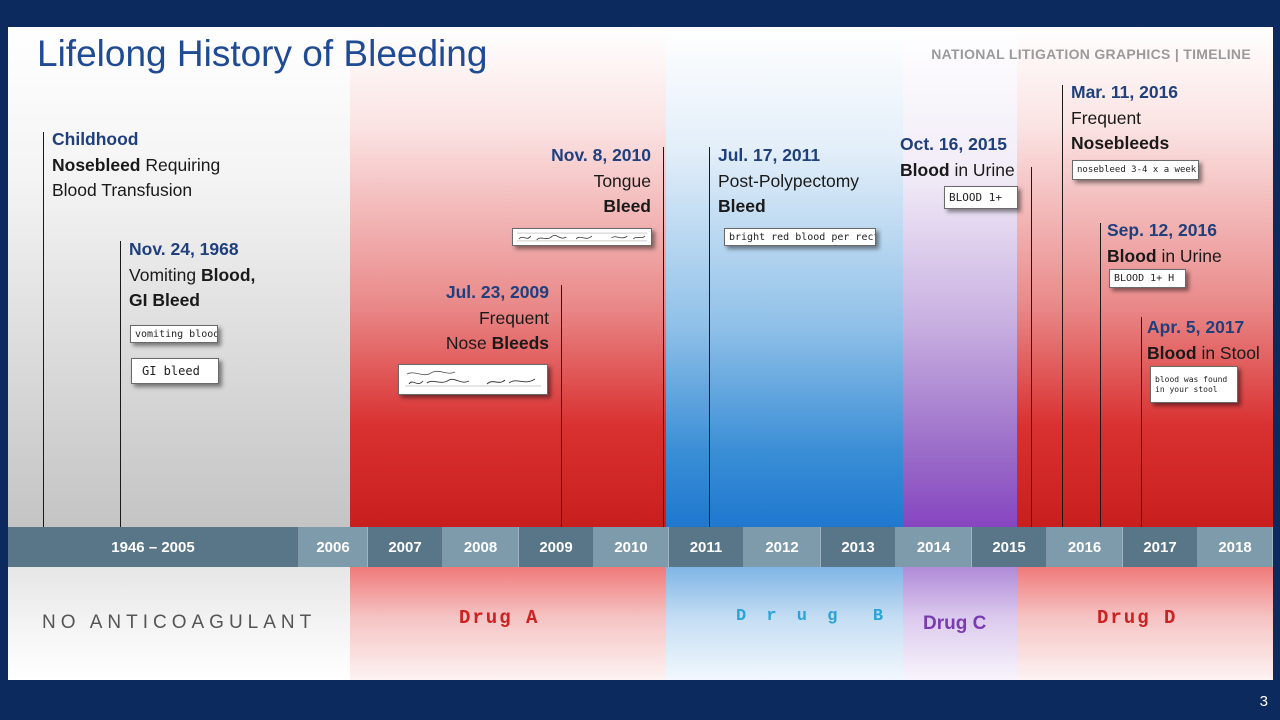 Image resolution: width=1280 pixels, height=720 pixels. Describe the element at coordinates (1085, 547) in the screenshot. I see `axis-label: 2016` at that location.